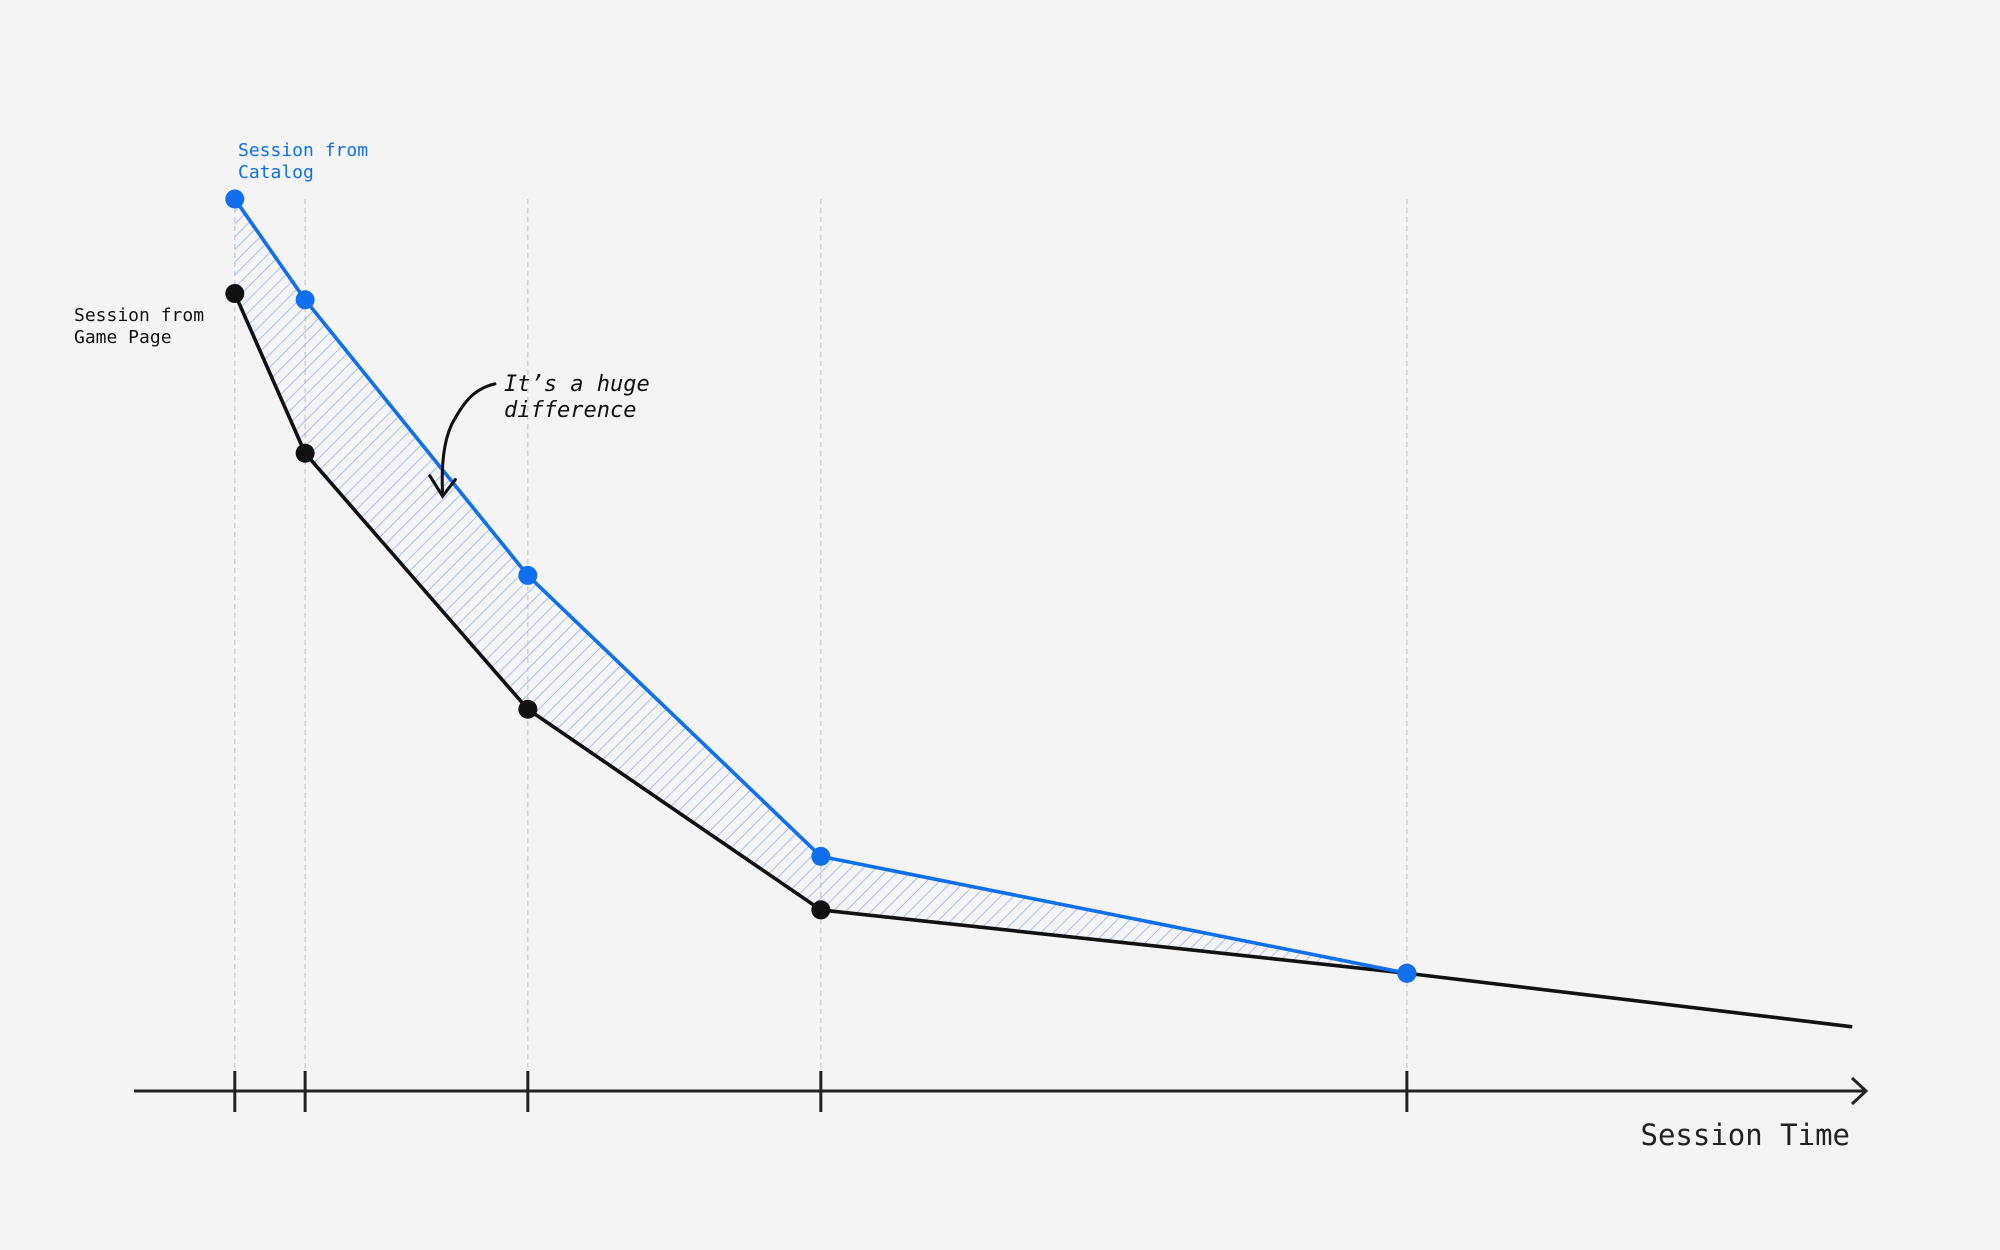 This screenshot has height=1250, width=2000. Describe the element at coordinates (139, 326) in the screenshot. I see `series-label: Session from Game Page` at that location.